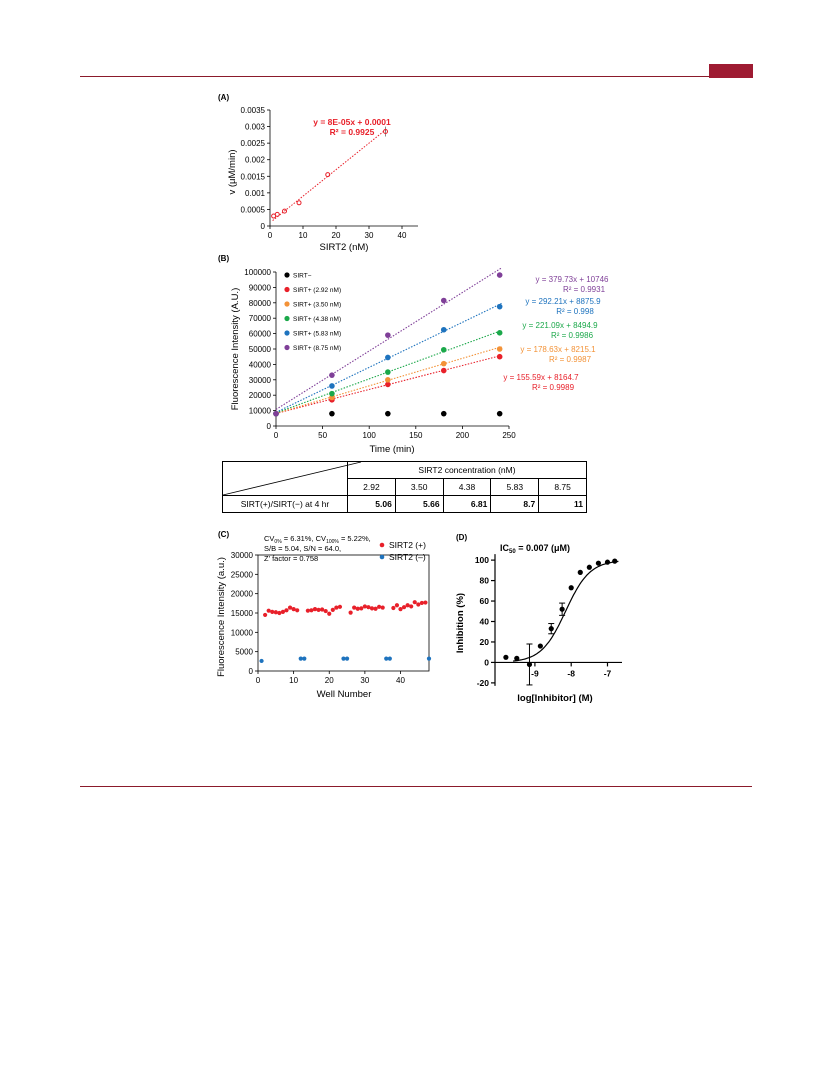 This screenshot has width=833, height=1091. What do you see at coordinates (242, 574) in the screenshot?
I see `panel-c-y-tick-label: 25000` at bounding box center [242, 574].